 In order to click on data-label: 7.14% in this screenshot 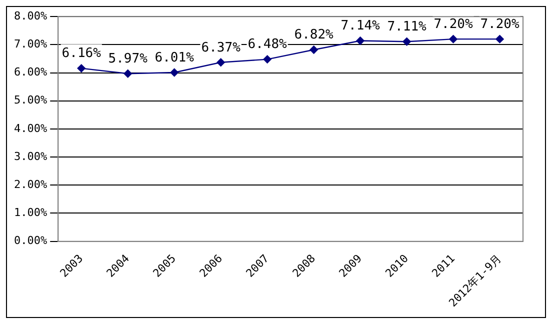, I will do `click(360, 26)`.